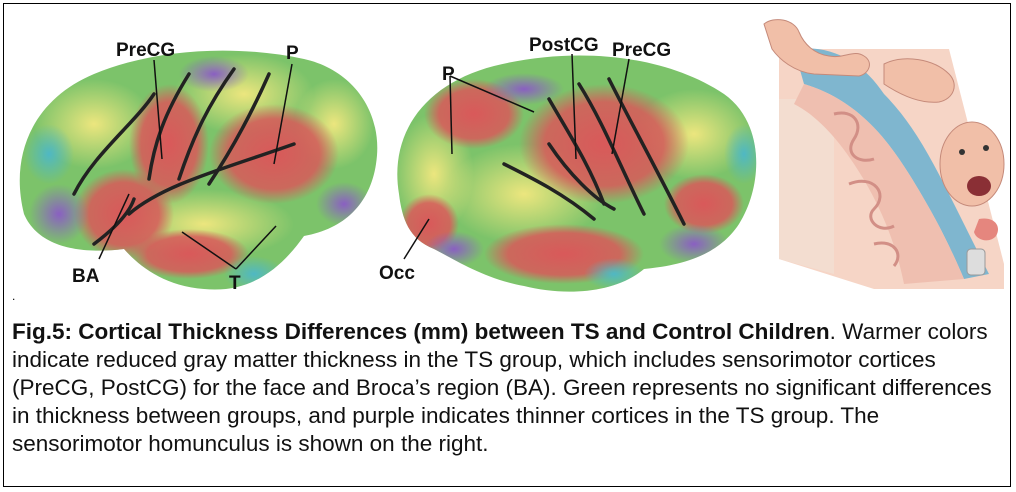 The height and width of the screenshot is (492, 1016). What do you see at coordinates (145, 50) in the screenshot?
I see `label-precg-left: PreCG` at bounding box center [145, 50].